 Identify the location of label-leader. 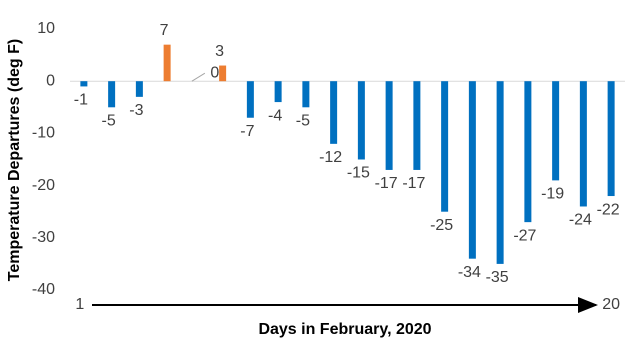
(198, 77).